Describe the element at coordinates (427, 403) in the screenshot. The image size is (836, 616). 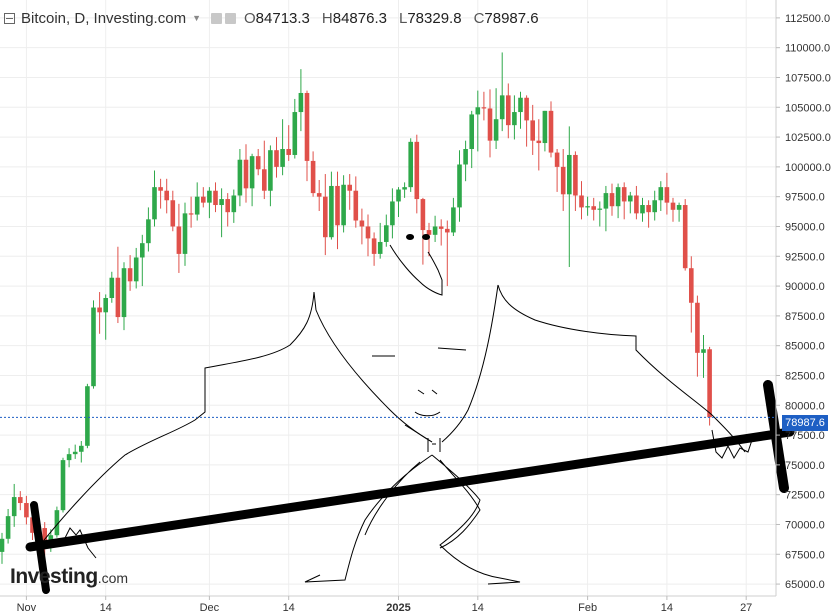
I see `sketch-nose` at that location.